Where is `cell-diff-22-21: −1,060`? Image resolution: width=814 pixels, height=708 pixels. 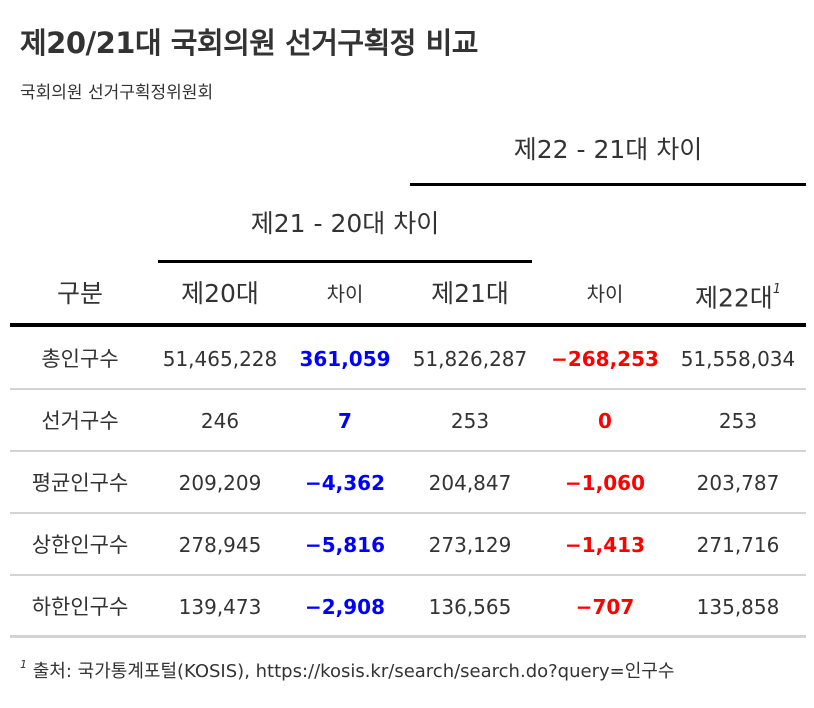
cell-diff-22-21: −1,060 is located at coordinates (605, 483).